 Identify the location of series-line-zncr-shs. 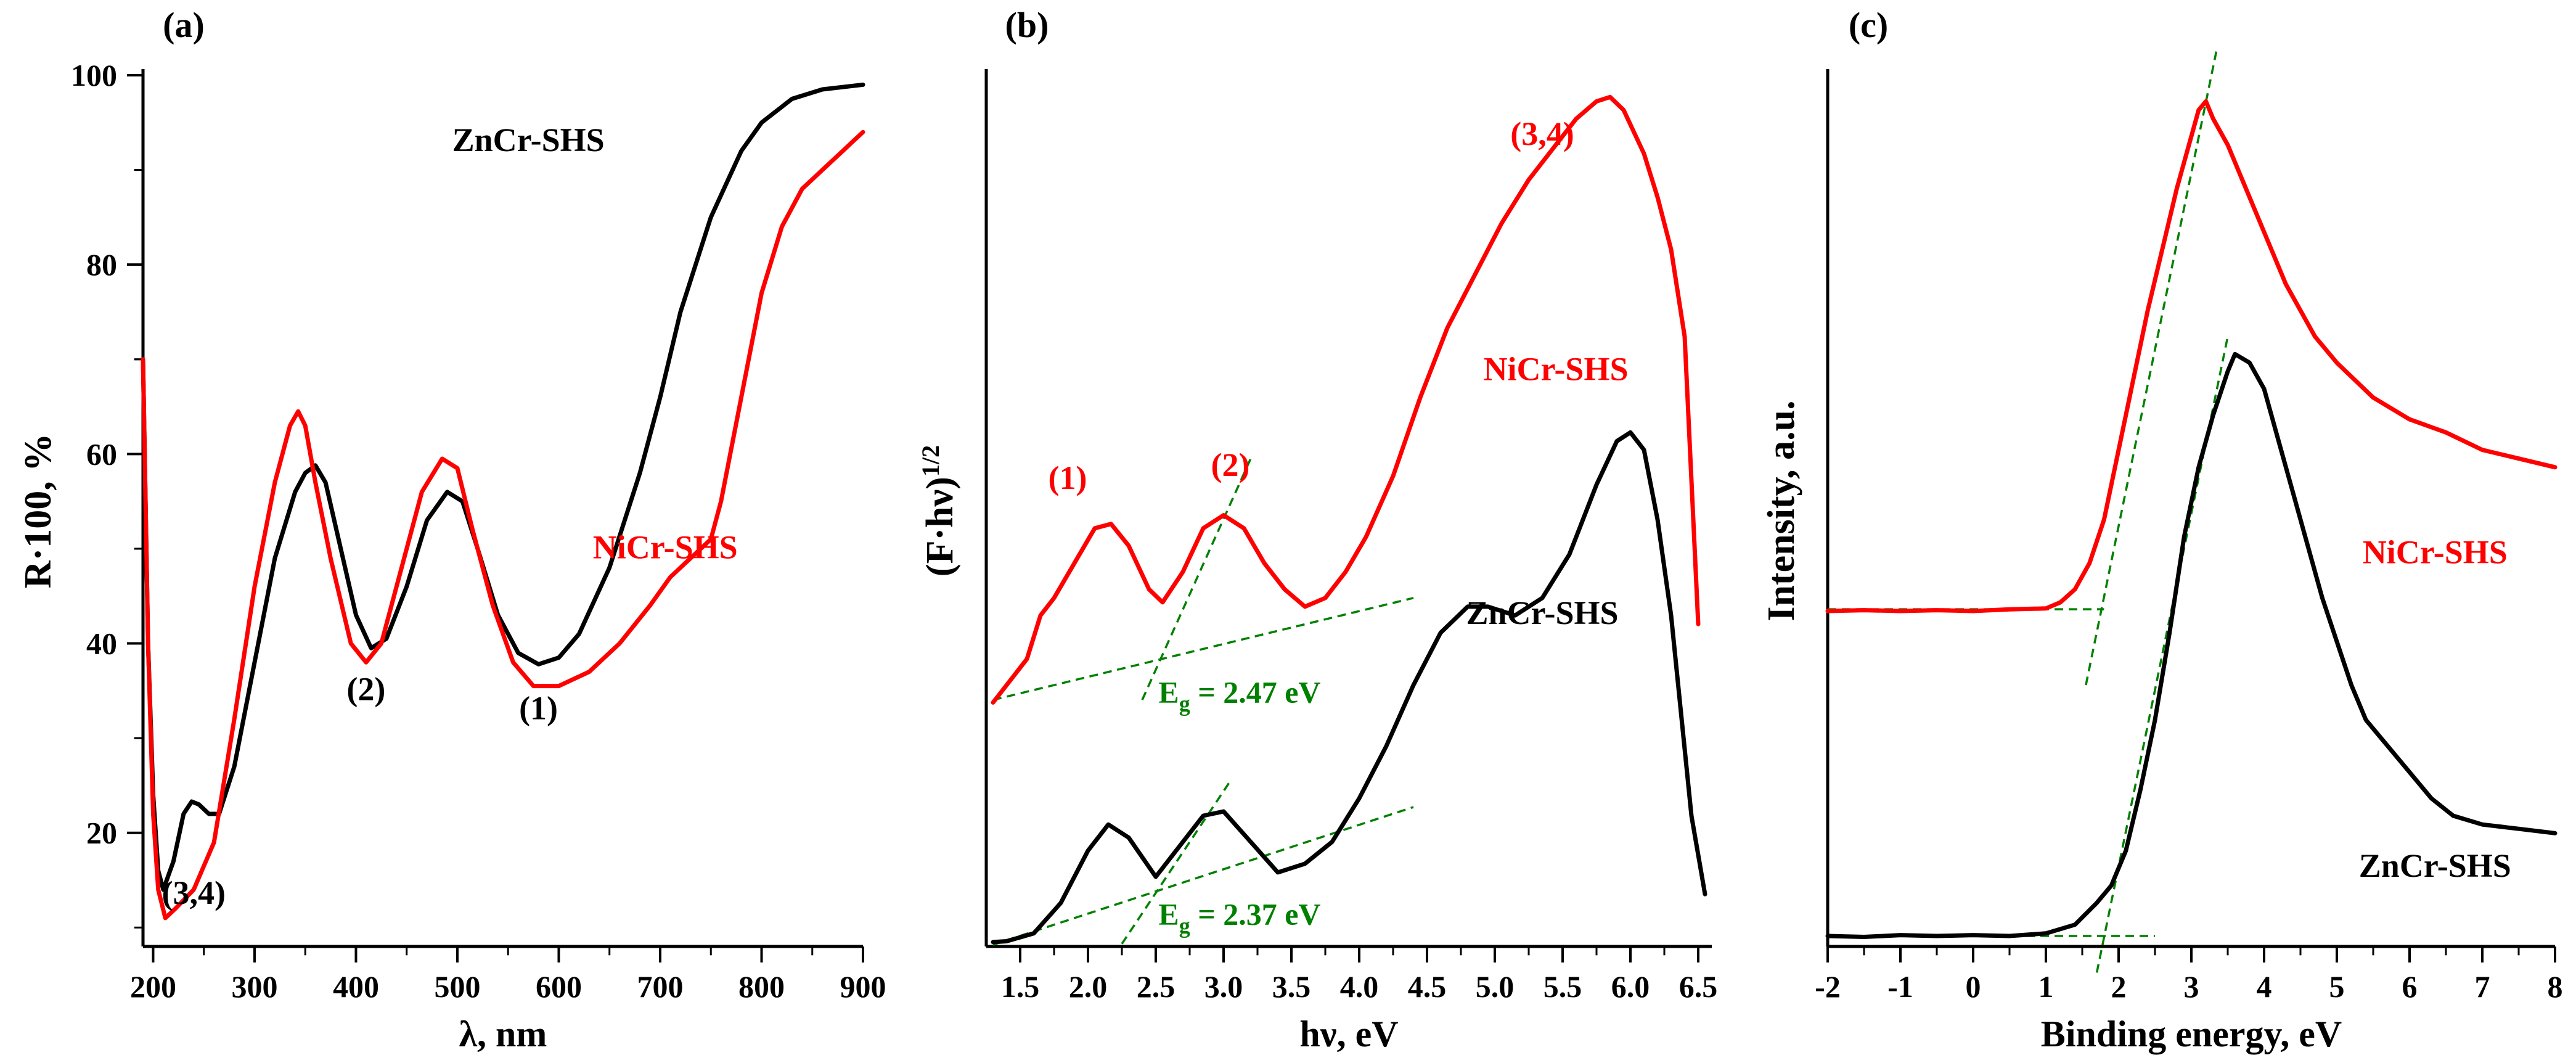
(1349, 687).